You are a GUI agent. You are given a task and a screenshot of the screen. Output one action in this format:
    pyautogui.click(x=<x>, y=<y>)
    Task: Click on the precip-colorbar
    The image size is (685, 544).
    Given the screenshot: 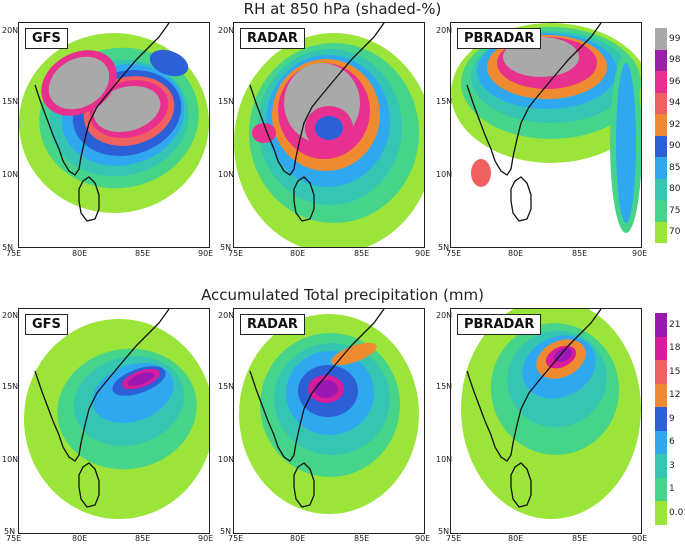 What is the action you would take?
    pyautogui.click(x=661, y=419)
    